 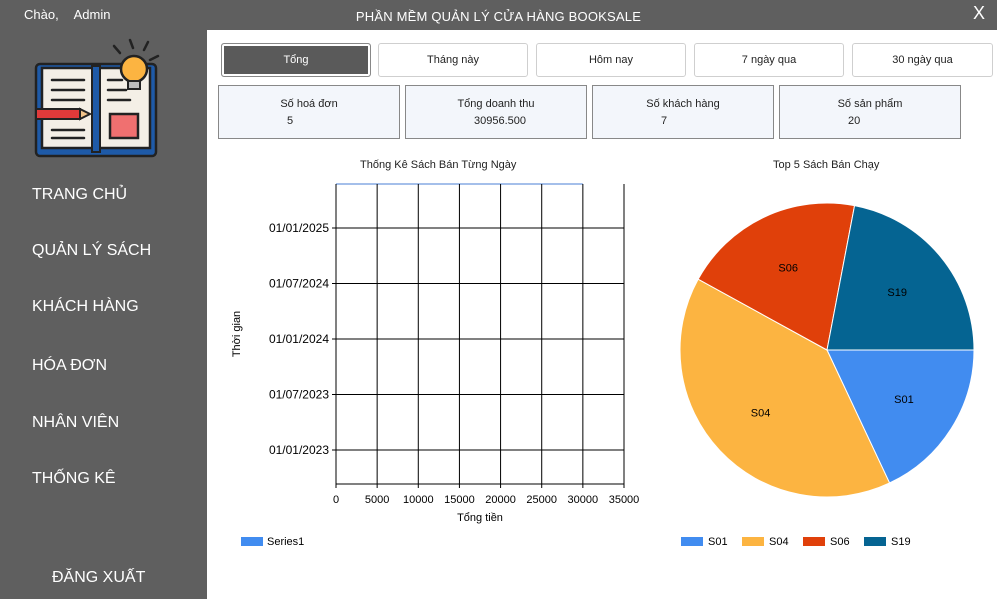 I want to click on x-tick-label: 15000, so click(x=459, y=500).